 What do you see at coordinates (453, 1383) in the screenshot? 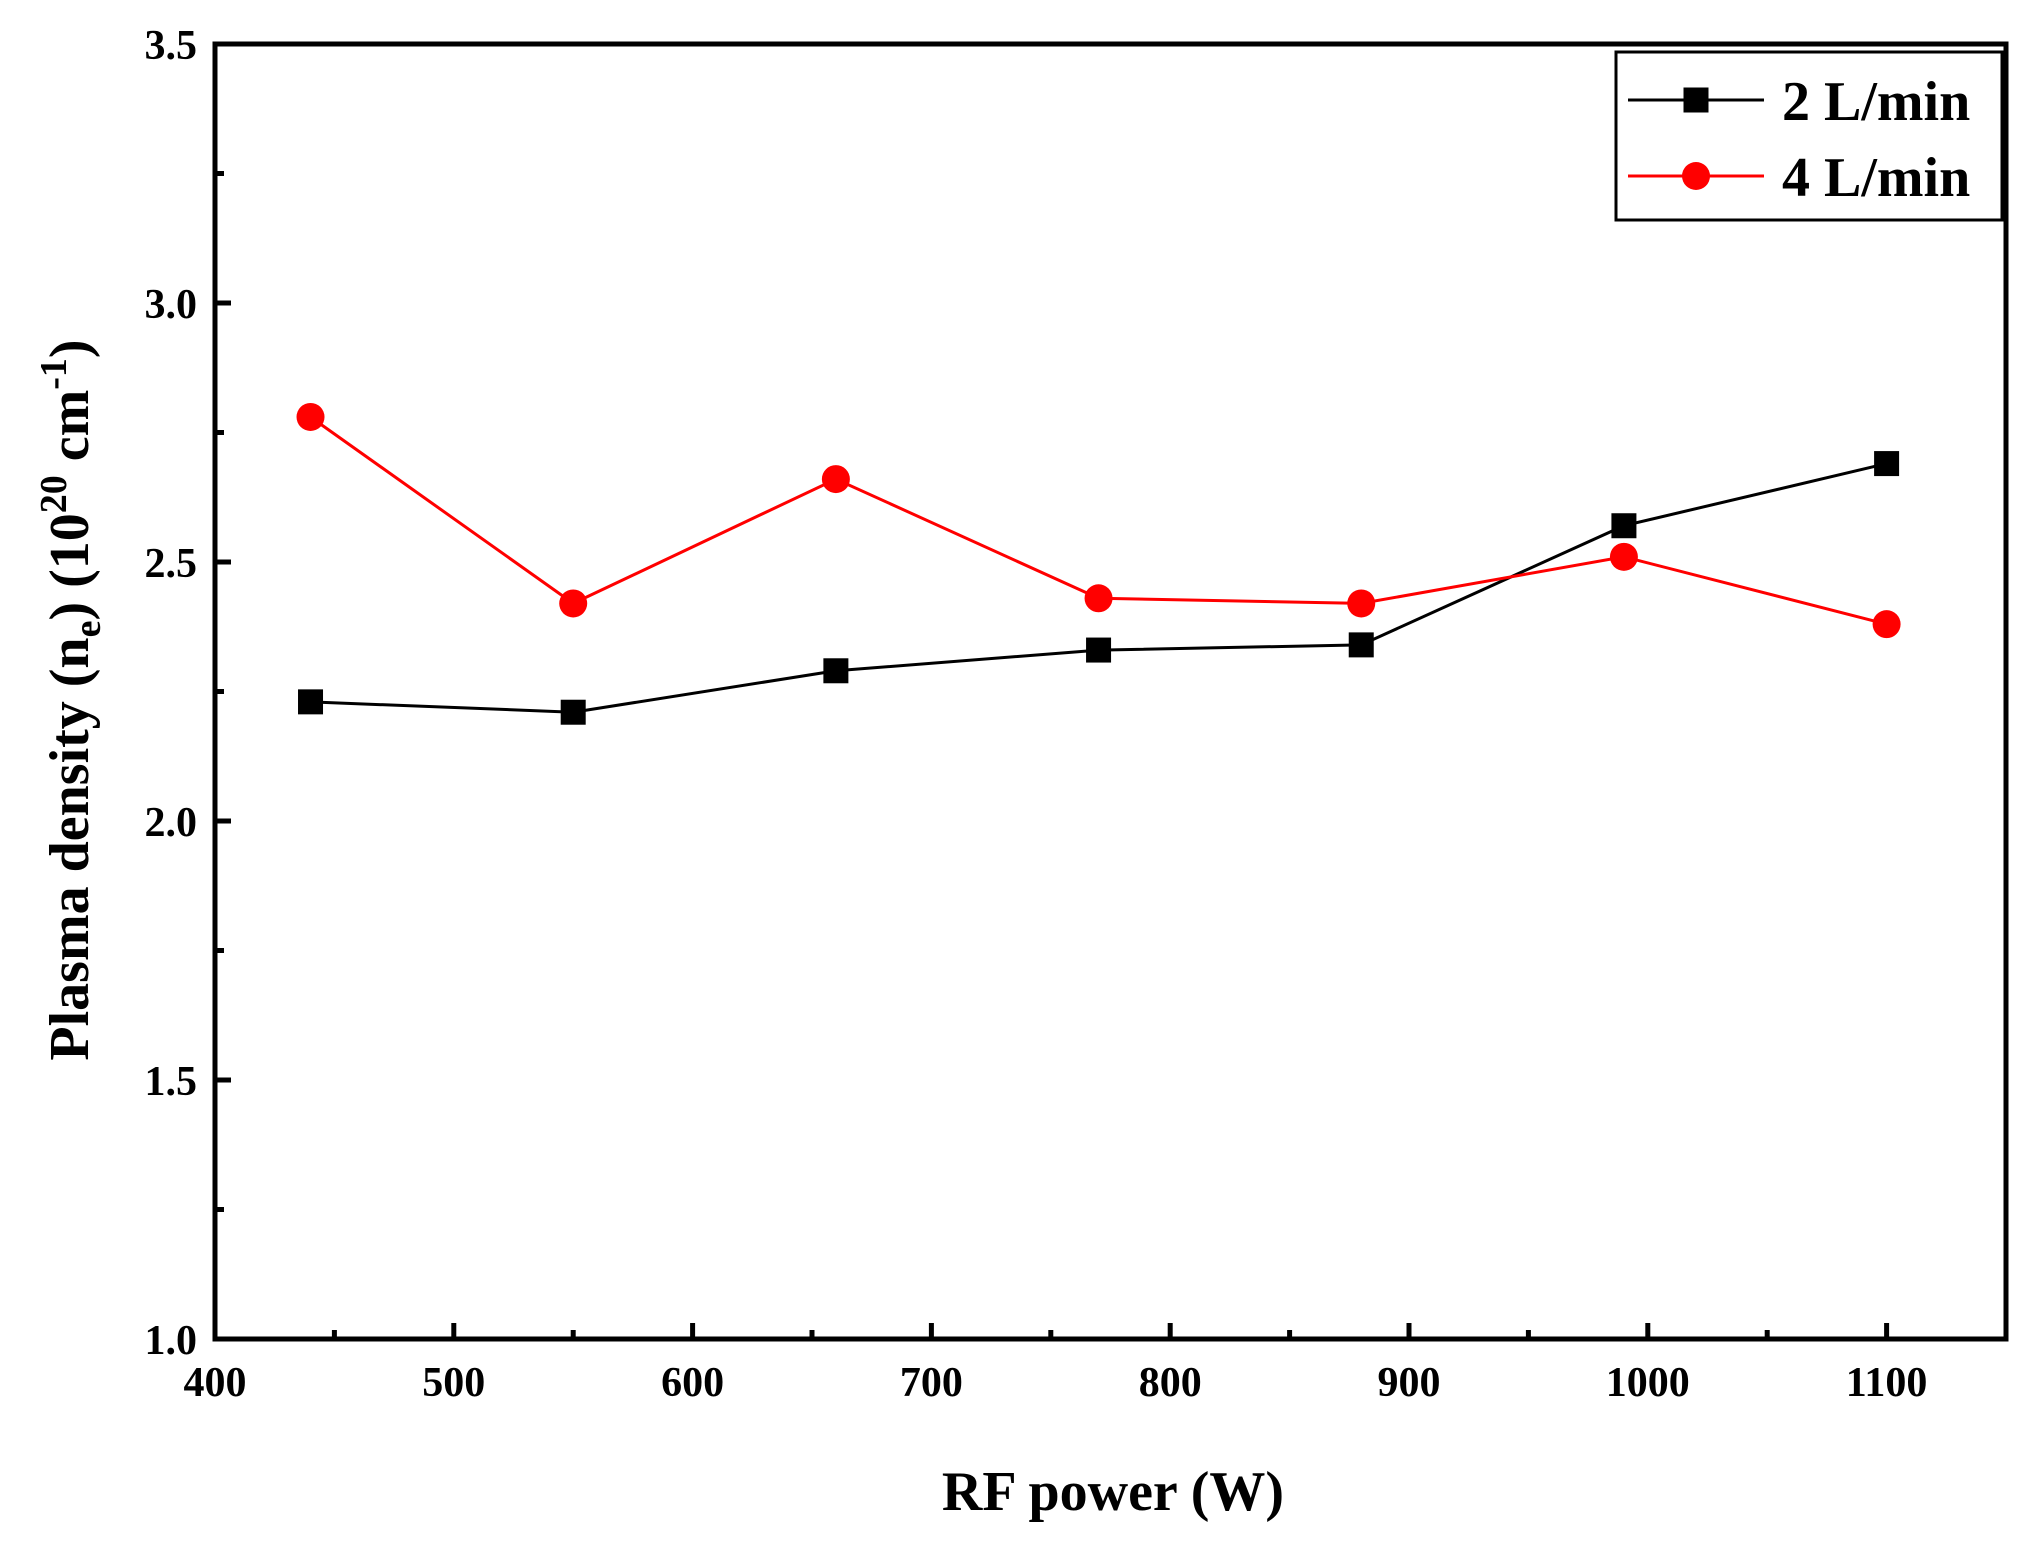
I see `x-tick-label: 500` at bounding box center [453, 1383].